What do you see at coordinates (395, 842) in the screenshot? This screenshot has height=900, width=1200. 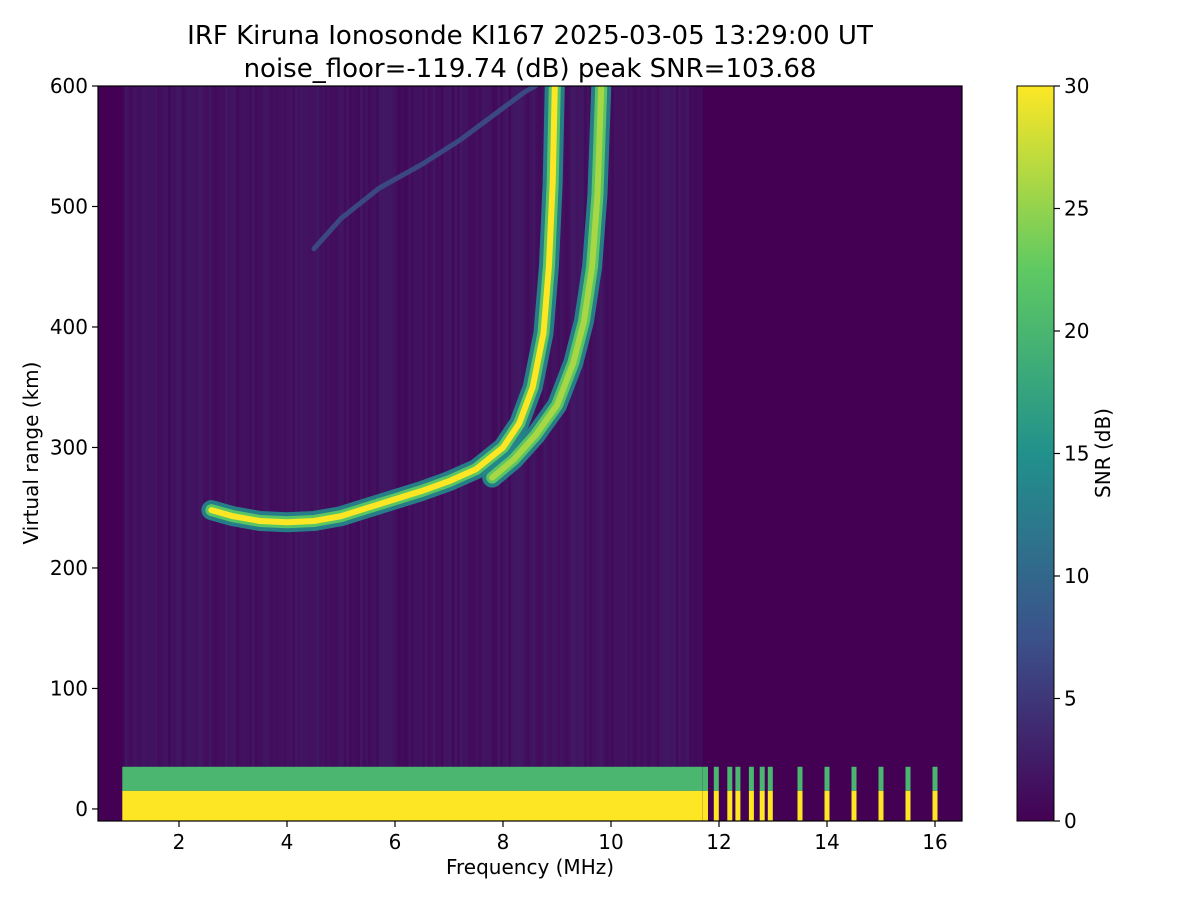 I see `x-tick-label: 6` at bounding box center [395, 842].